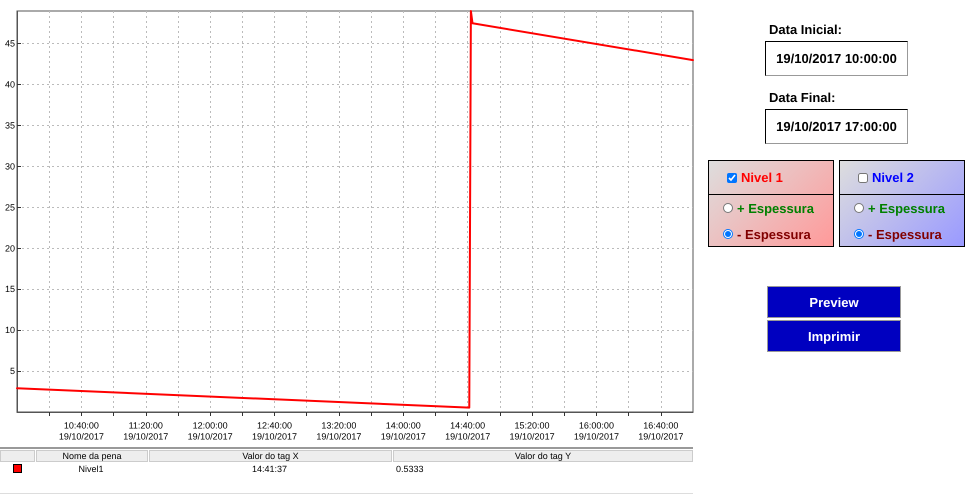 Image resolution: width=975 pixels, height=502 pixels. Describe the element at coordinates (902, 178) in the screenshot. I see `text: Nivel 2` at that location.